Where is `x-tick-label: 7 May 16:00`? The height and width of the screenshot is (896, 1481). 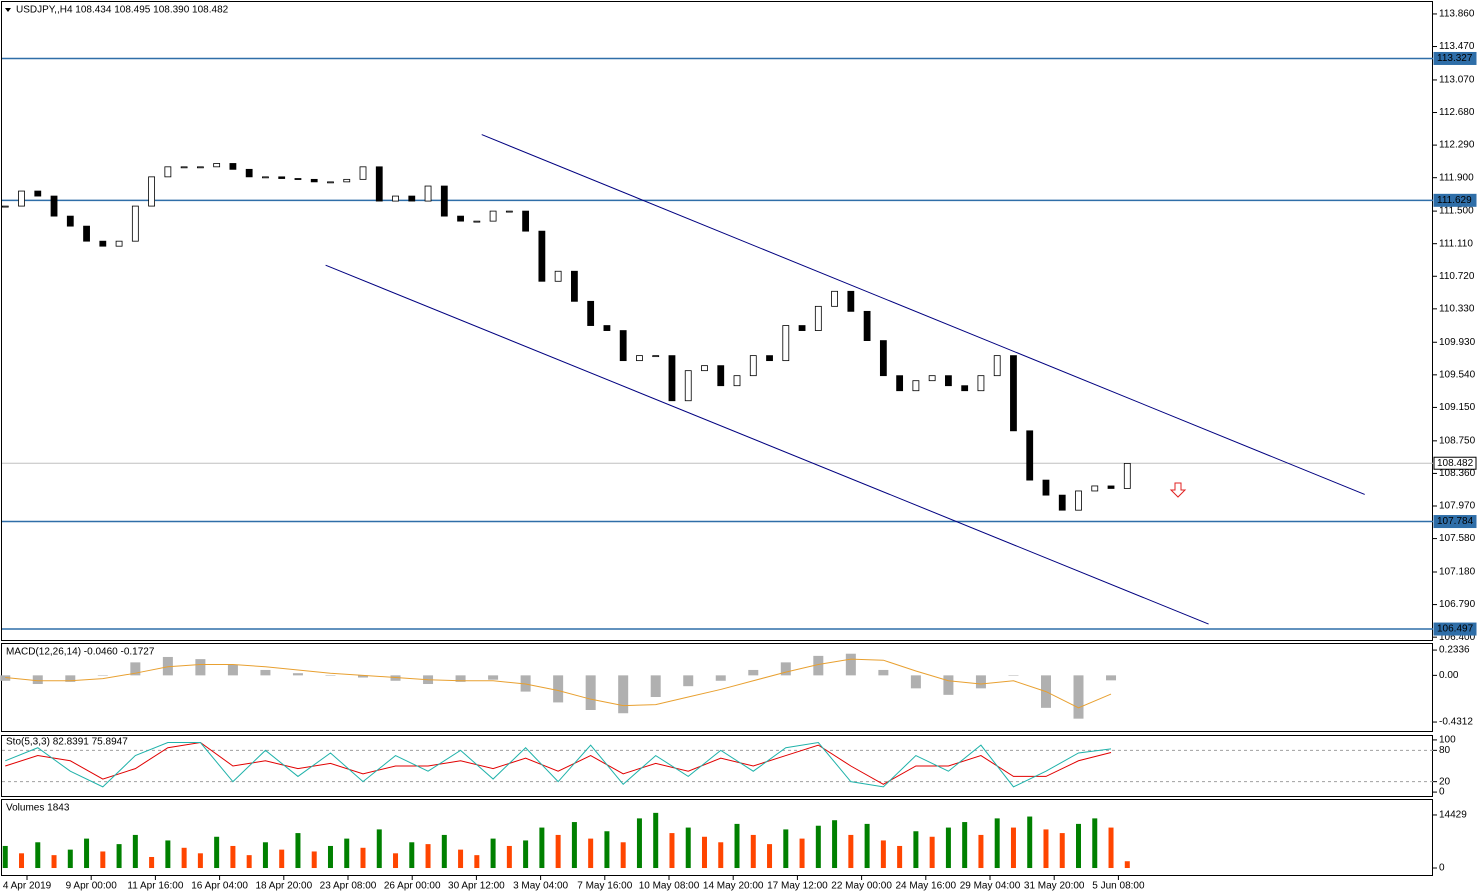 x-tick-label: 7 May 16:00 is located at coordinates (604, 886).